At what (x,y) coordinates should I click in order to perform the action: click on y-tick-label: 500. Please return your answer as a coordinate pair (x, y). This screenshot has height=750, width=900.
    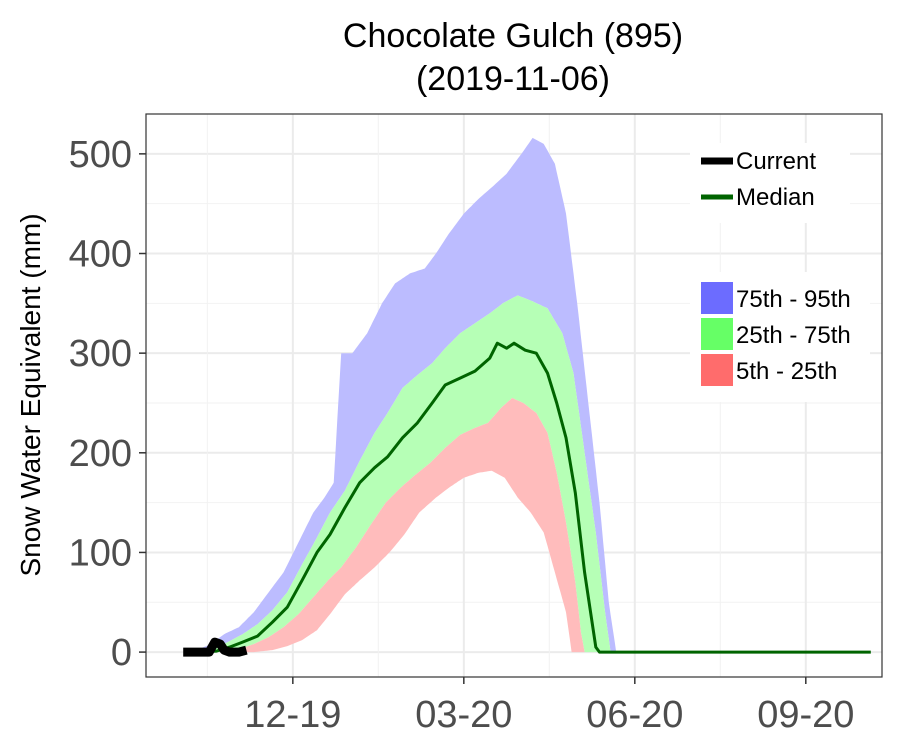
    Looking at the image, I should click on (100, 155).